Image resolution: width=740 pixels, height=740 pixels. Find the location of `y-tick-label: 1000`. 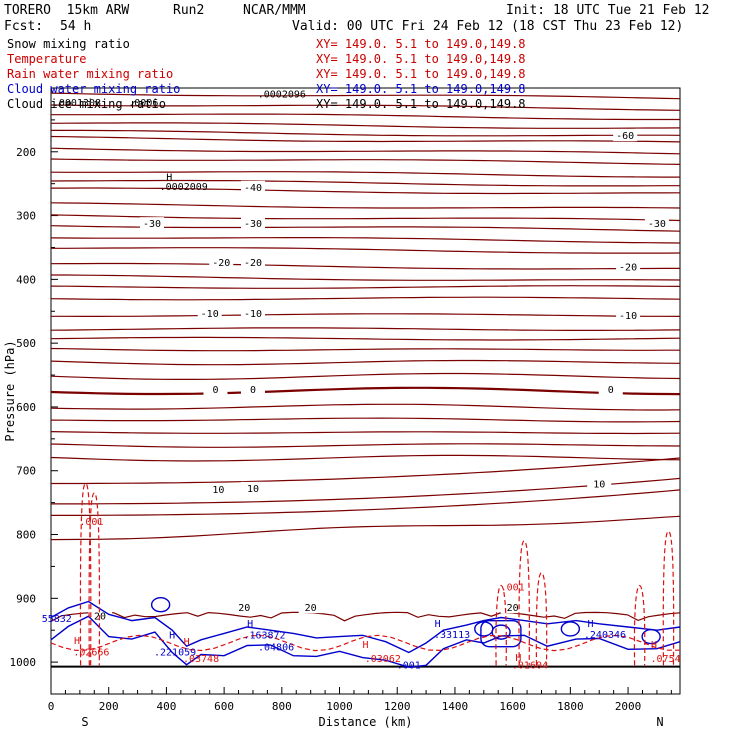

y-tick-label: 1000 is located at coordinates (23, 662).